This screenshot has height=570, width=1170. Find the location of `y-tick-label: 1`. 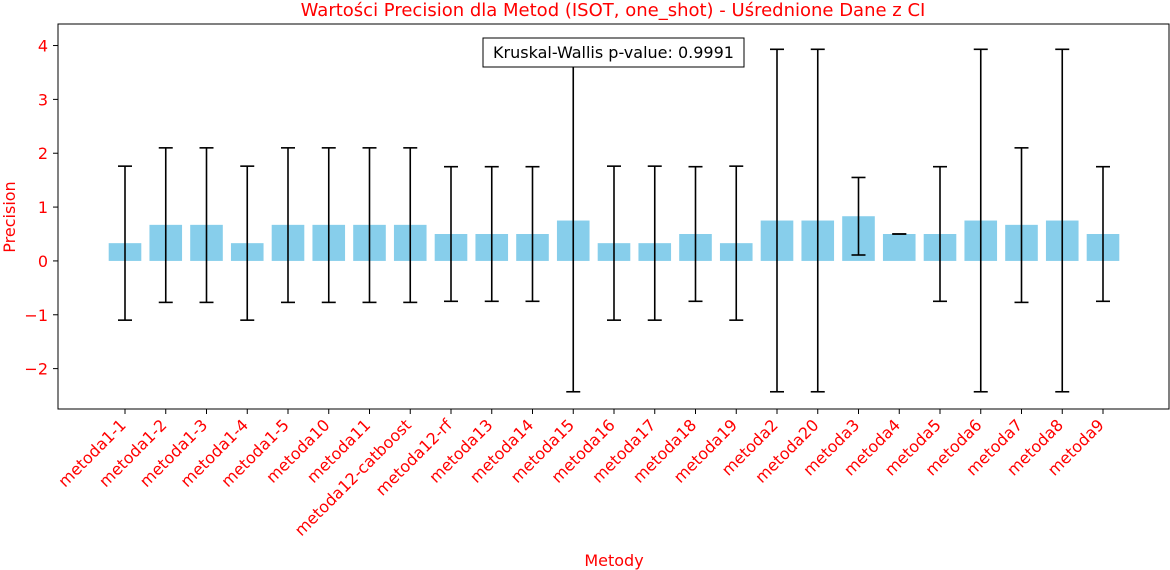

y-tick-label: 1 is located at coordinates (43, 207).